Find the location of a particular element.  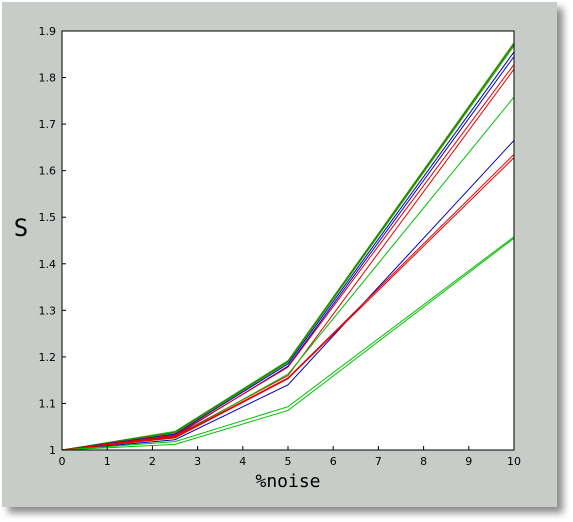

y-tick: 1.3 is located at coordinates (52, 310).